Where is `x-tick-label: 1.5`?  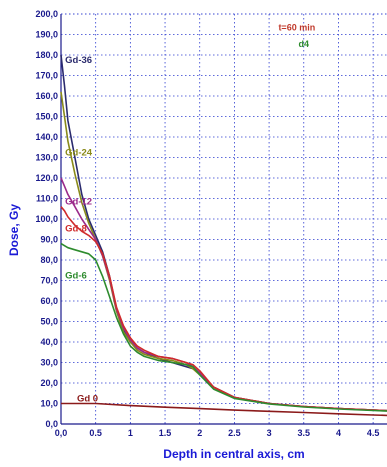
x-tick-label: 1.5 is located at coordinates (165, 433).